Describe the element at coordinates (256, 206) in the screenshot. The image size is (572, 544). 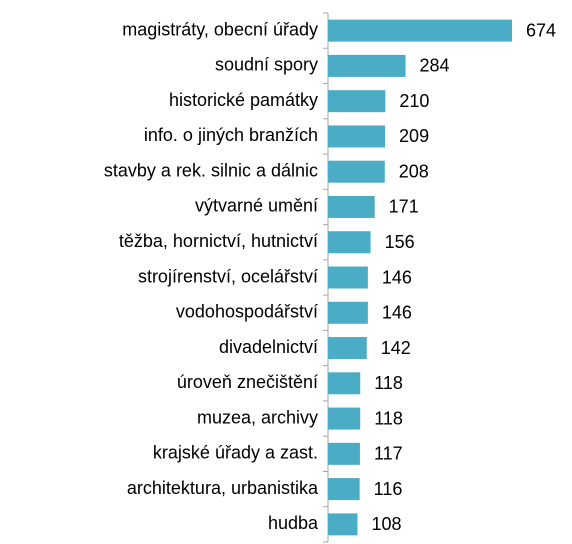
I see `category-label: výtvarné umění` at that location.